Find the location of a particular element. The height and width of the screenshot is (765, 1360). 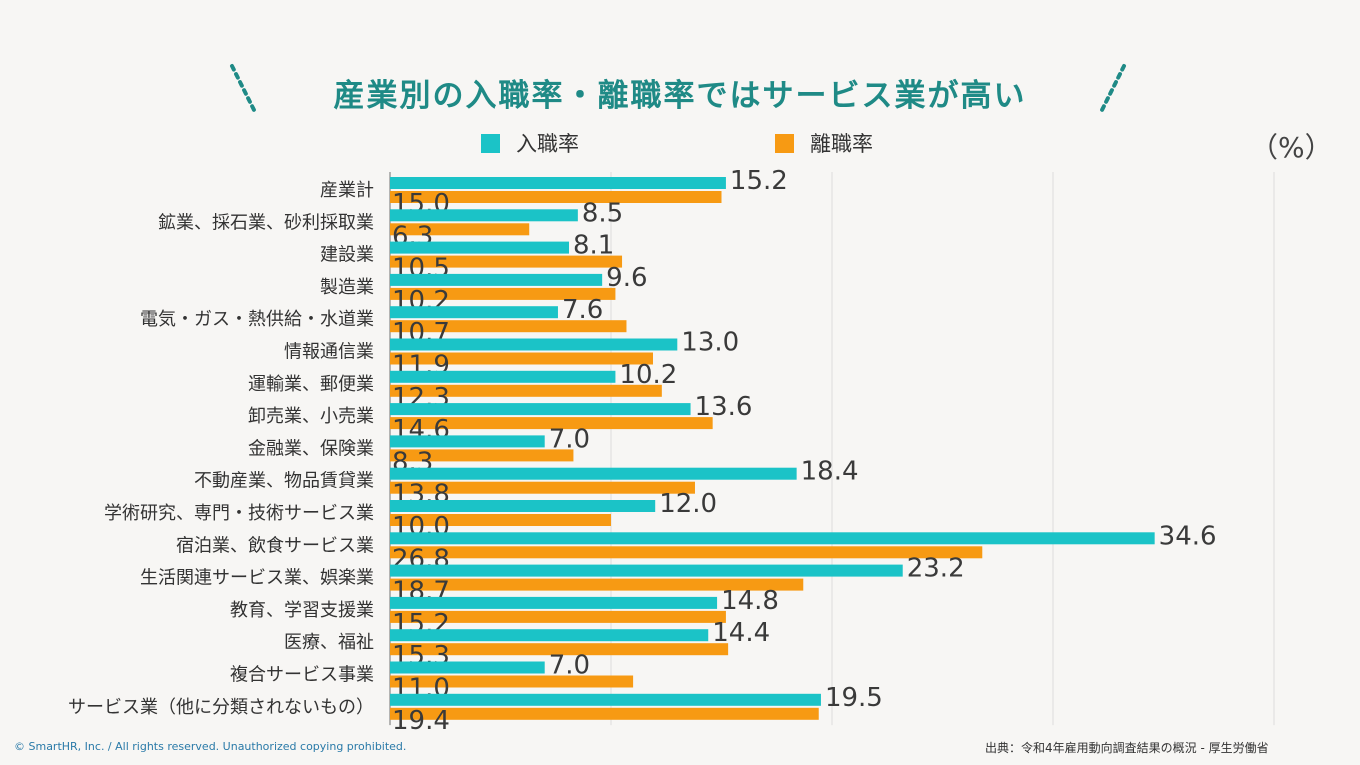

legend-exit-rate: 離職率 is located at coordinates (824, 143).